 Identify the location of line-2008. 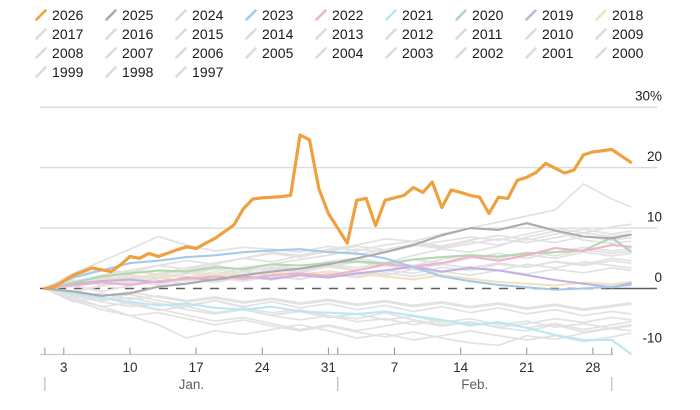
(338, 309).